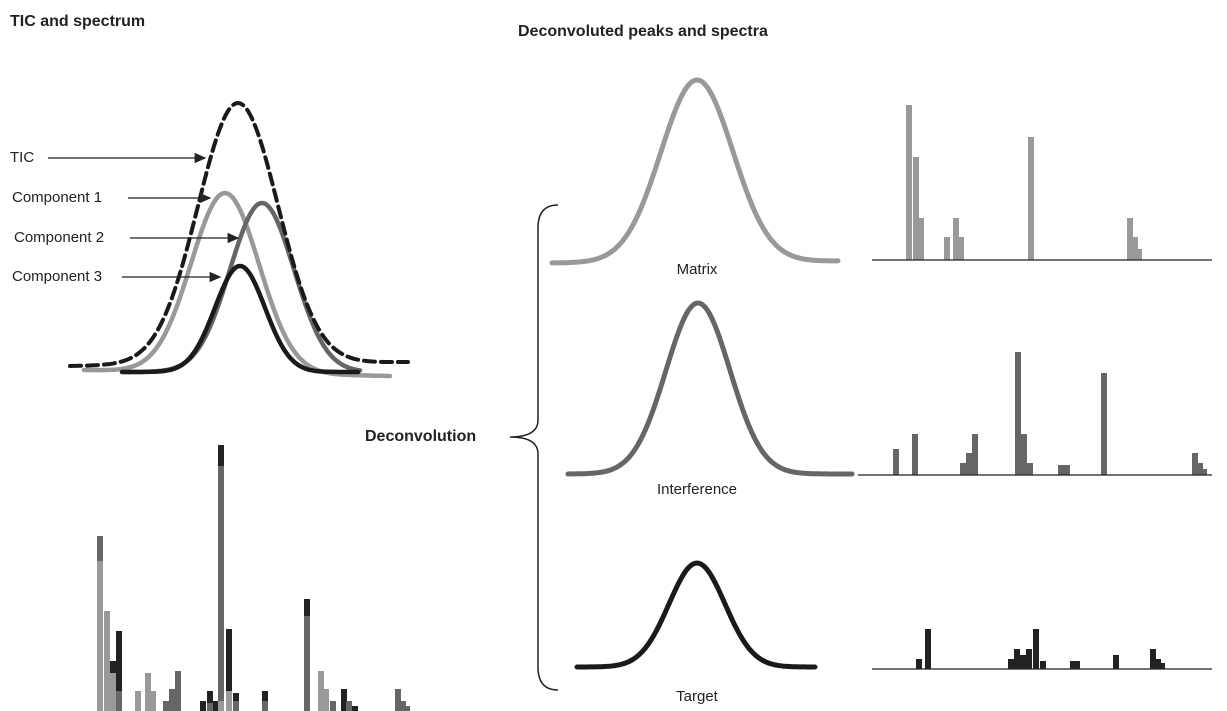  What do you see at coordinates (643, 31) in the screenshot?
I see `right-title: Deconvoluted peaks and spectra` at bounding box center [643, 31].